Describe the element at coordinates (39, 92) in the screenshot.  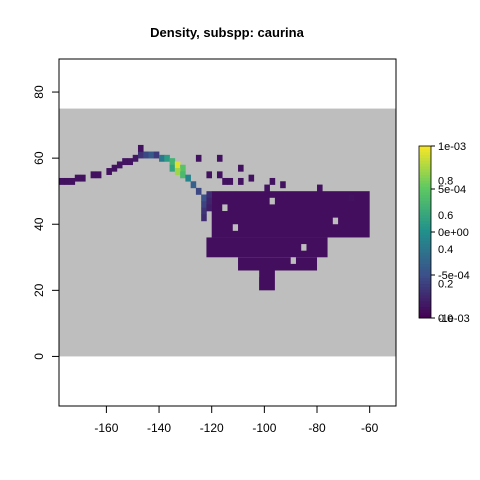
I see `y-tick-label: 80` at that location.